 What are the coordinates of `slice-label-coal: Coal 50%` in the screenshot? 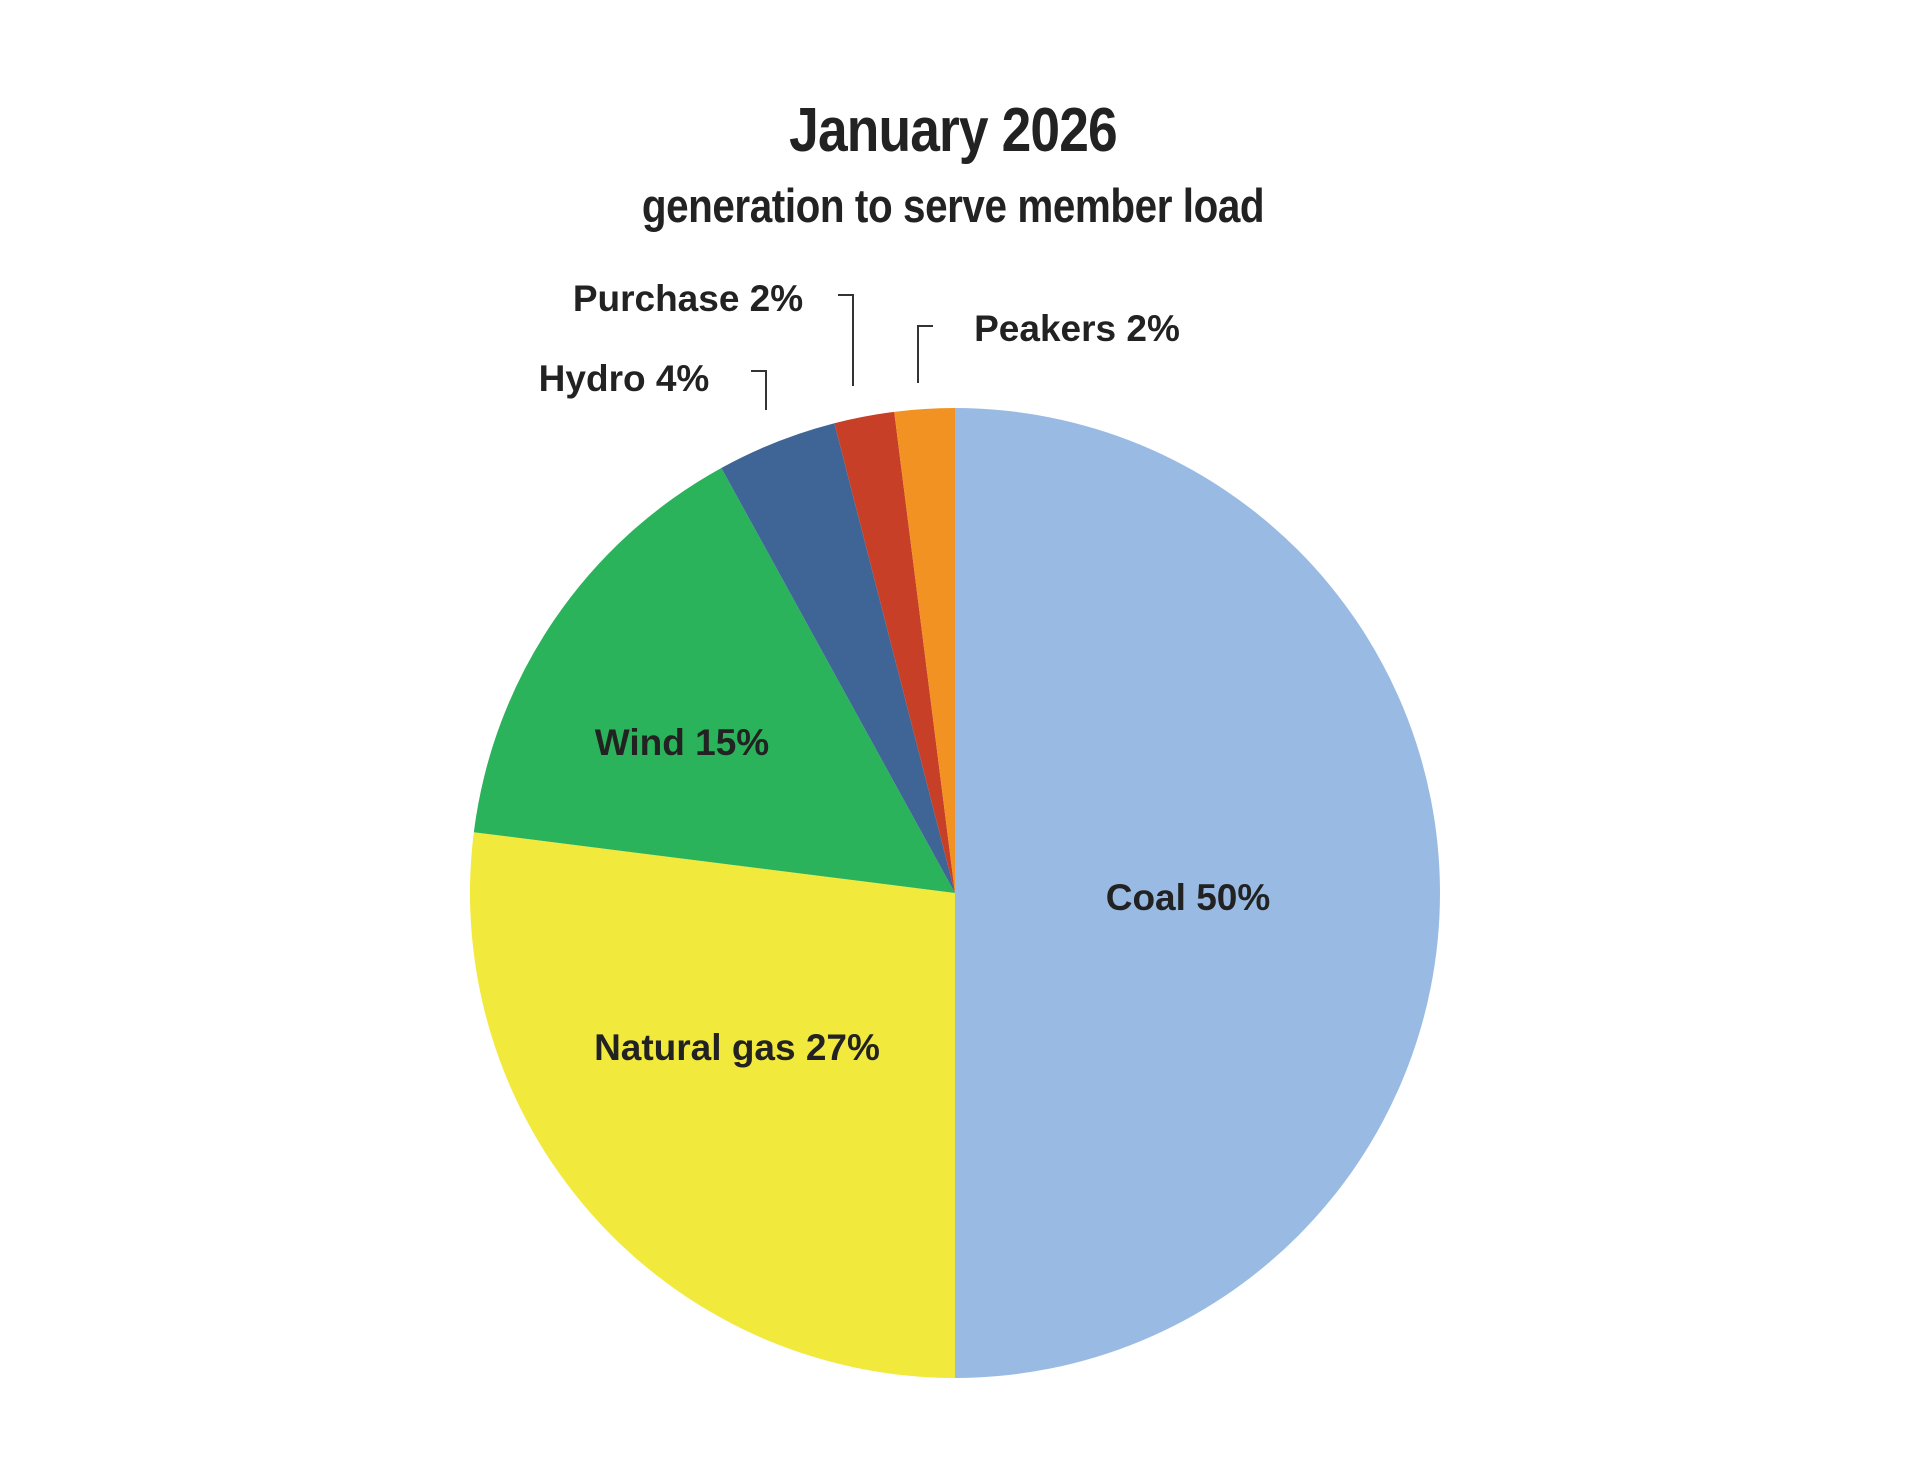 It's located at (1188, 897).